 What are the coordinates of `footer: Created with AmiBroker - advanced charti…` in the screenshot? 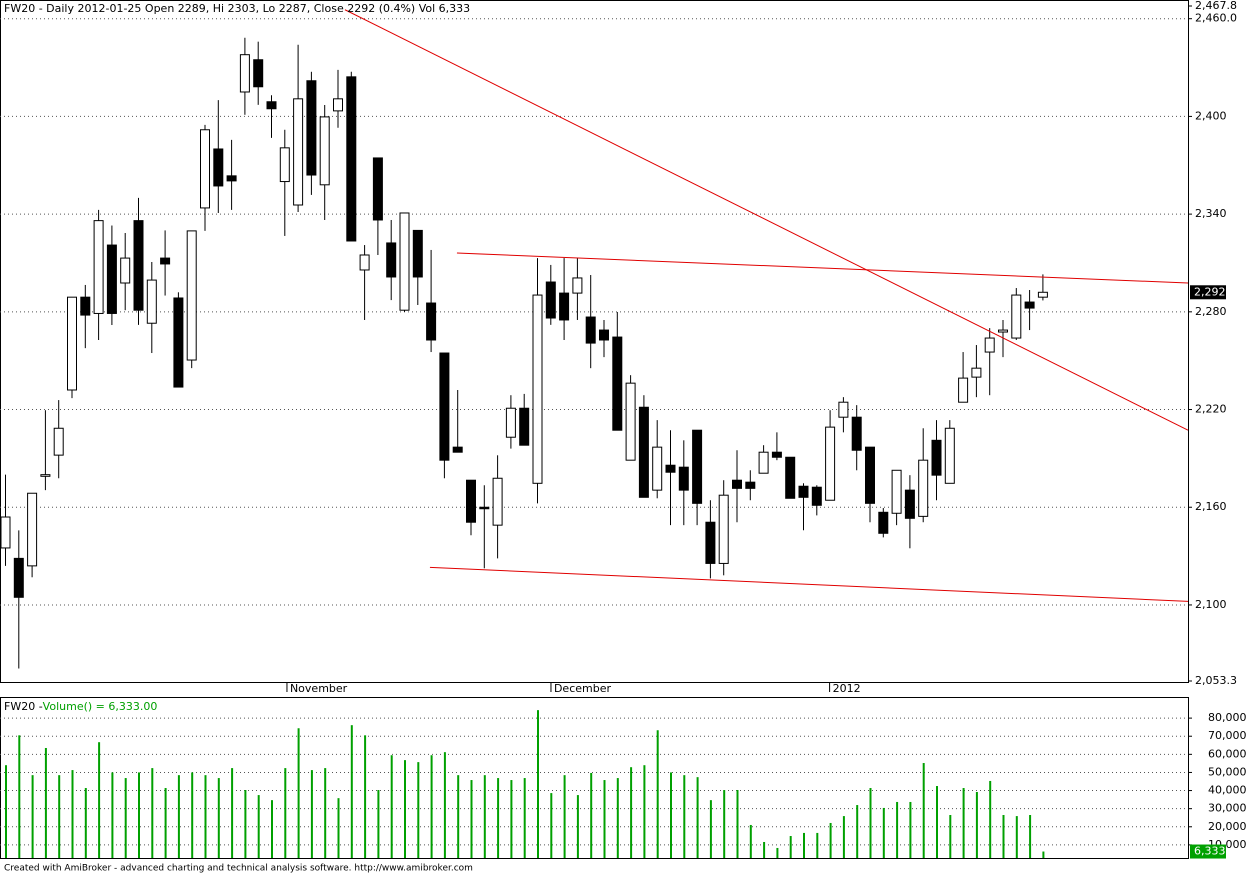 It's located at (238, 869).